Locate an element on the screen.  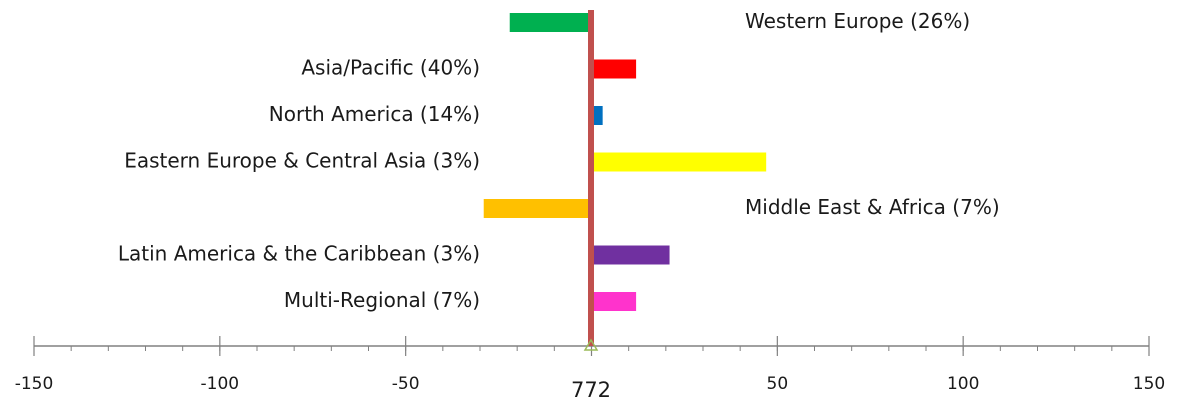
center-line is located at coordinates (591, 178).